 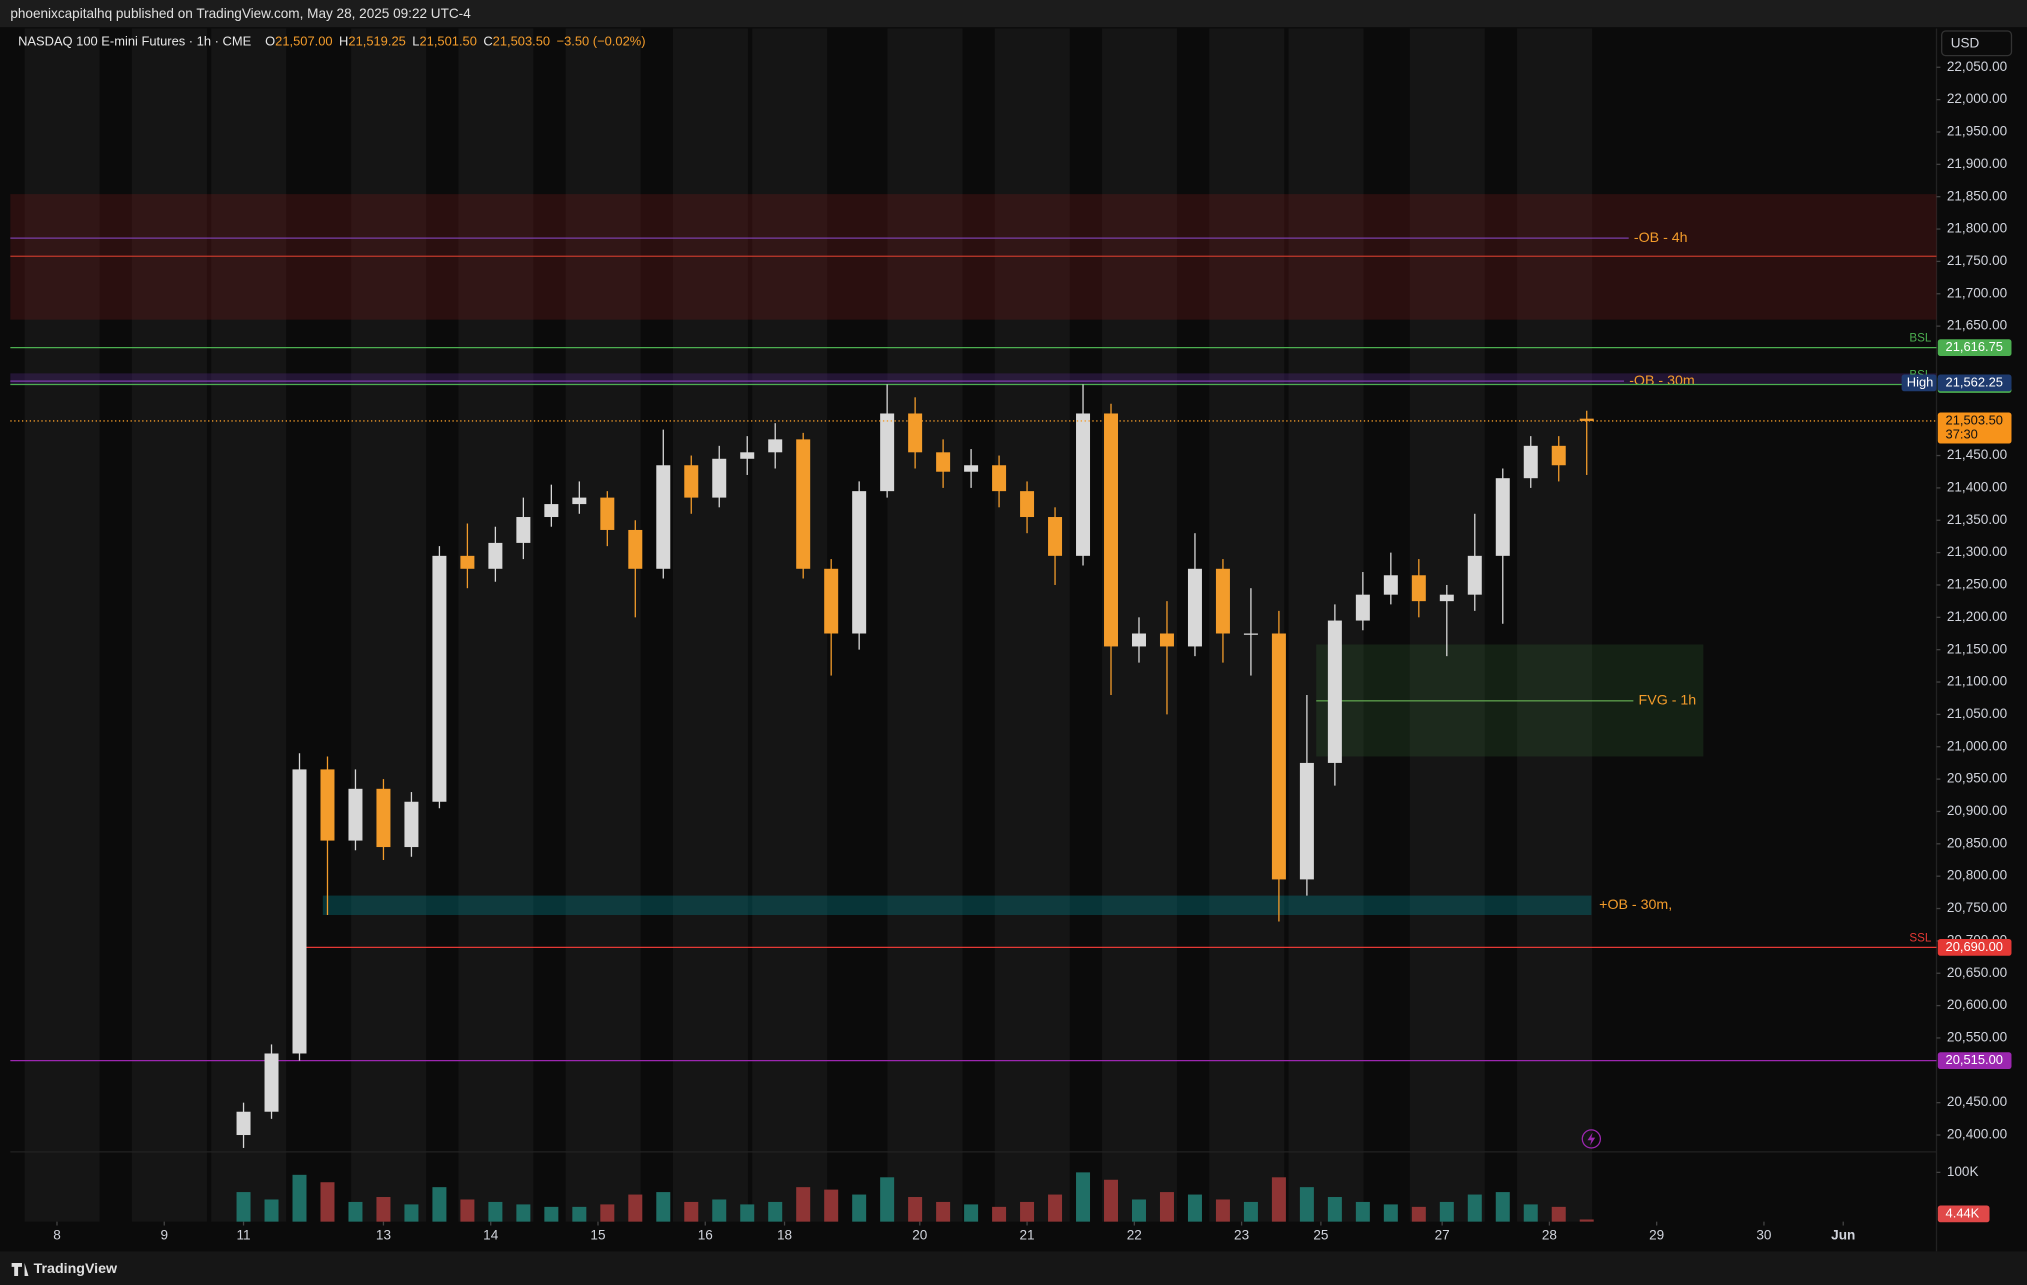 I want to click on level-name: SSL, so click(x=1920, y=937).